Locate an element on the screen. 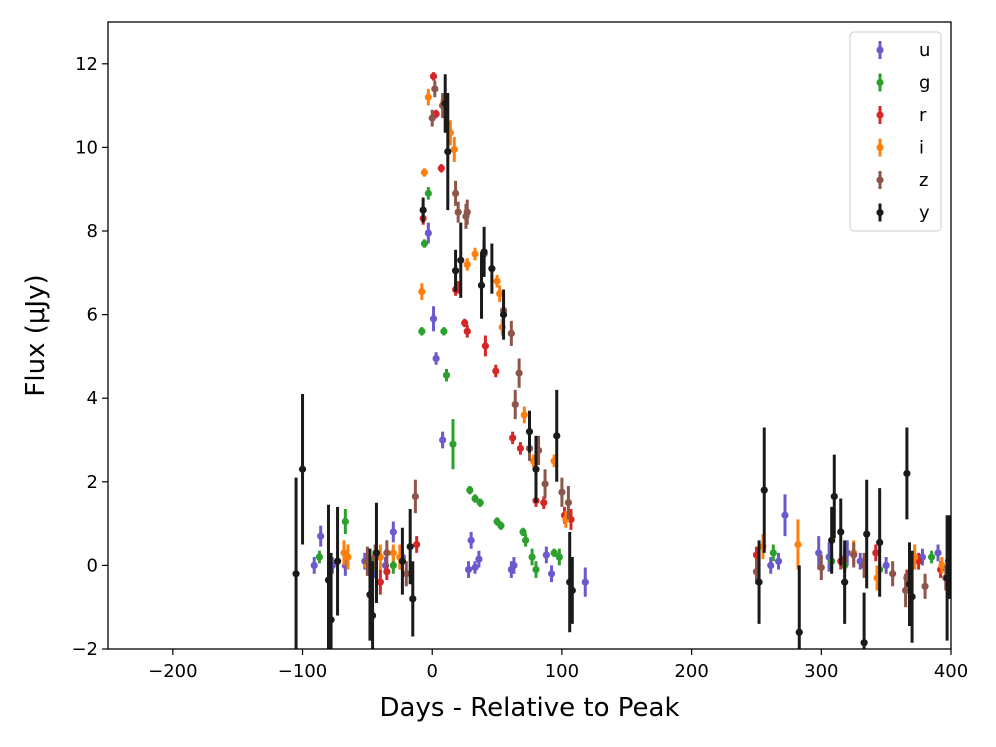 This screenshot has height=747, width=996. y-tick-label: 12 is located at coordinates (86, 64).